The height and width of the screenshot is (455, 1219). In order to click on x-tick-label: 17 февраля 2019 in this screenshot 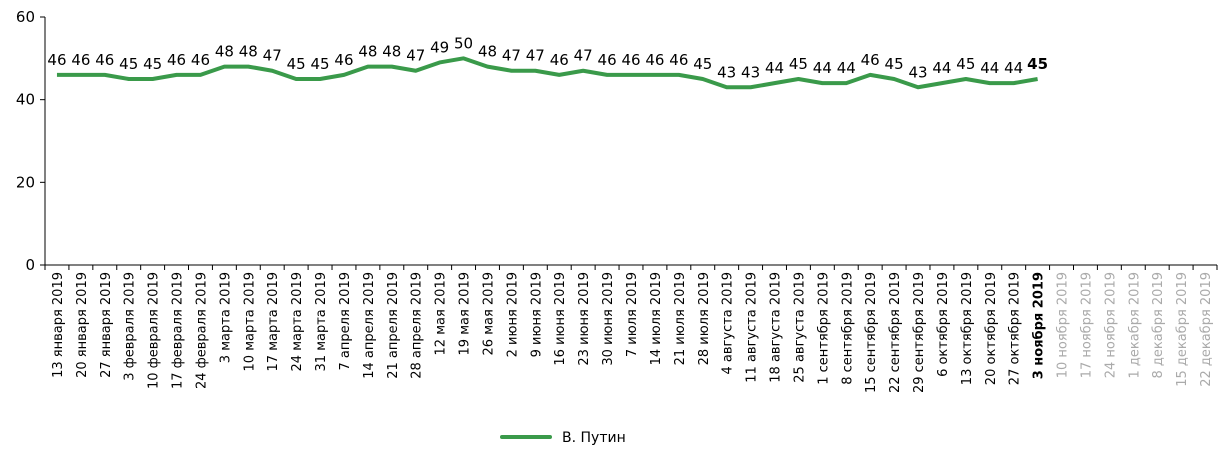, I will do `click(178, 330)`.